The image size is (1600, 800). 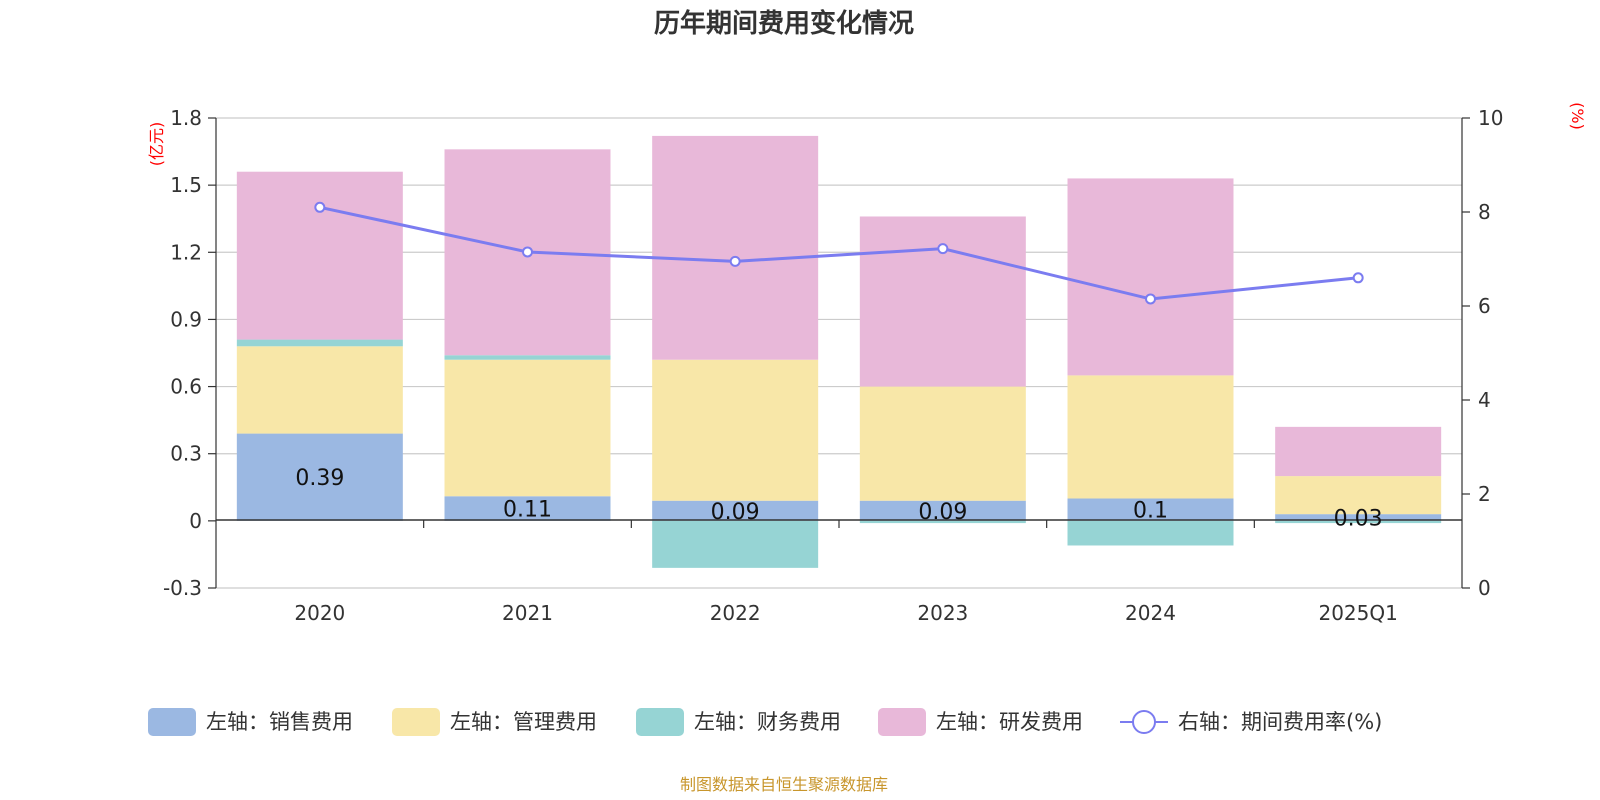 I want to click on left-tick-label: 0.6, so click(x=186, y=387).